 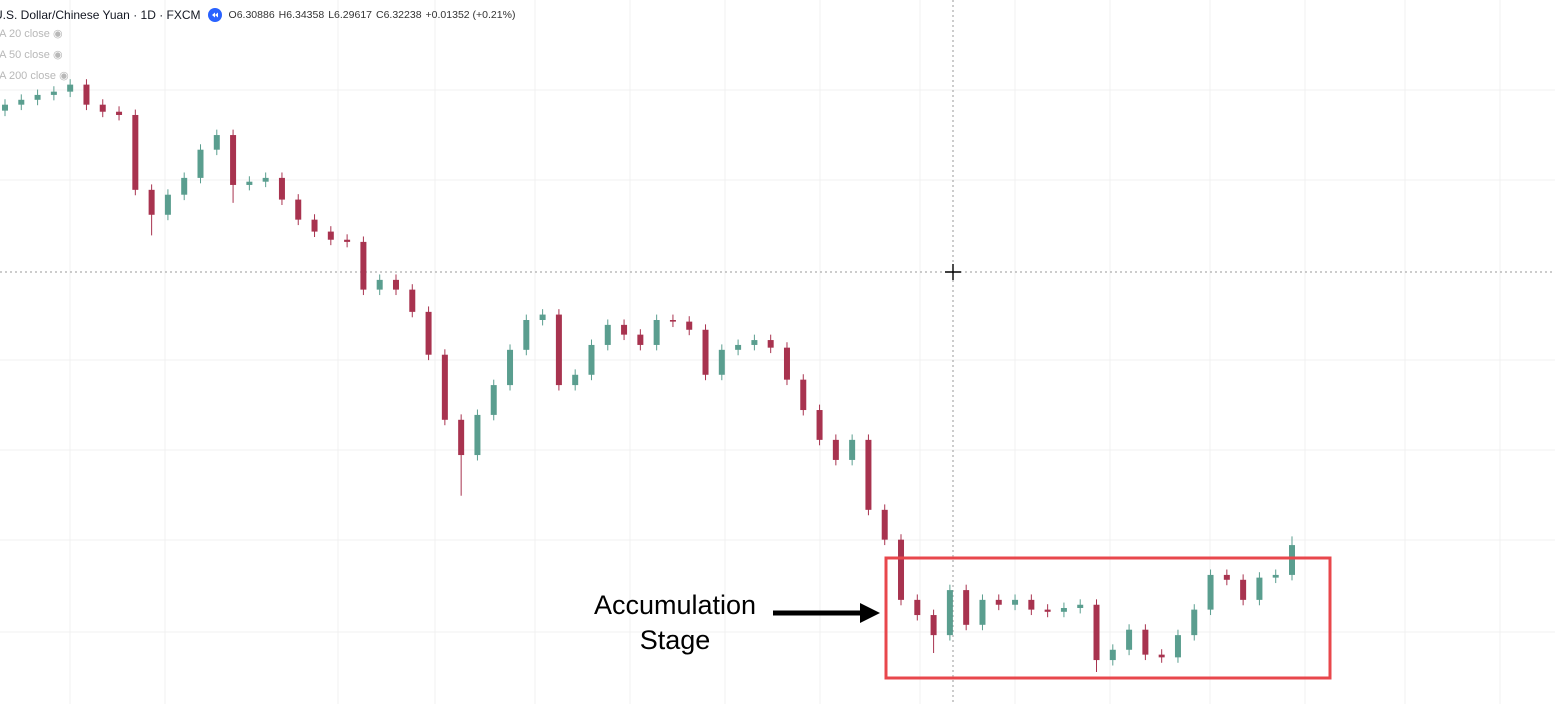 I want to click on indicator-label: MA 200 close, so click(x=28, y=76).